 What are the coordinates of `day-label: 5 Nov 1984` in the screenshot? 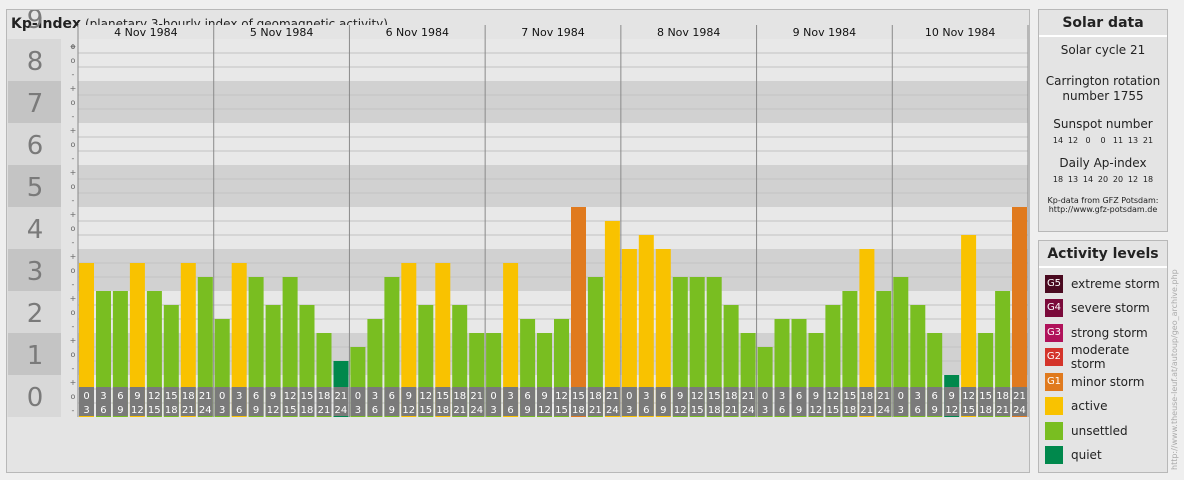 It's located at (281, 32).